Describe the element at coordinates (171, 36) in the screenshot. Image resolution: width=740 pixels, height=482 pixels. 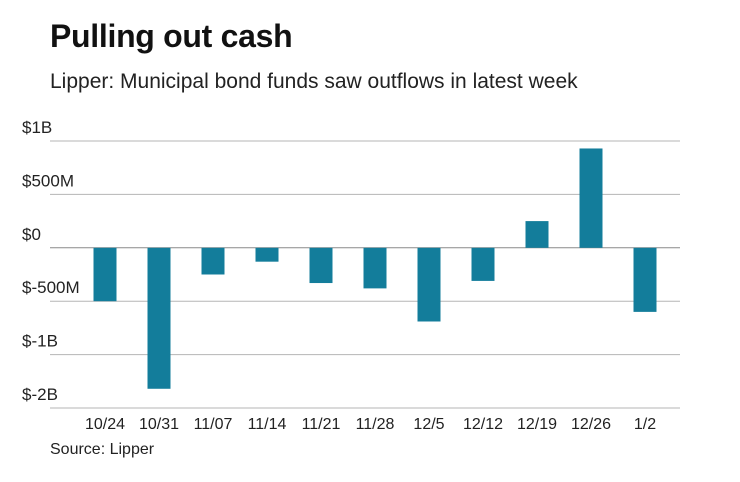
I see `chart-title: Pulling out cash` at that location.